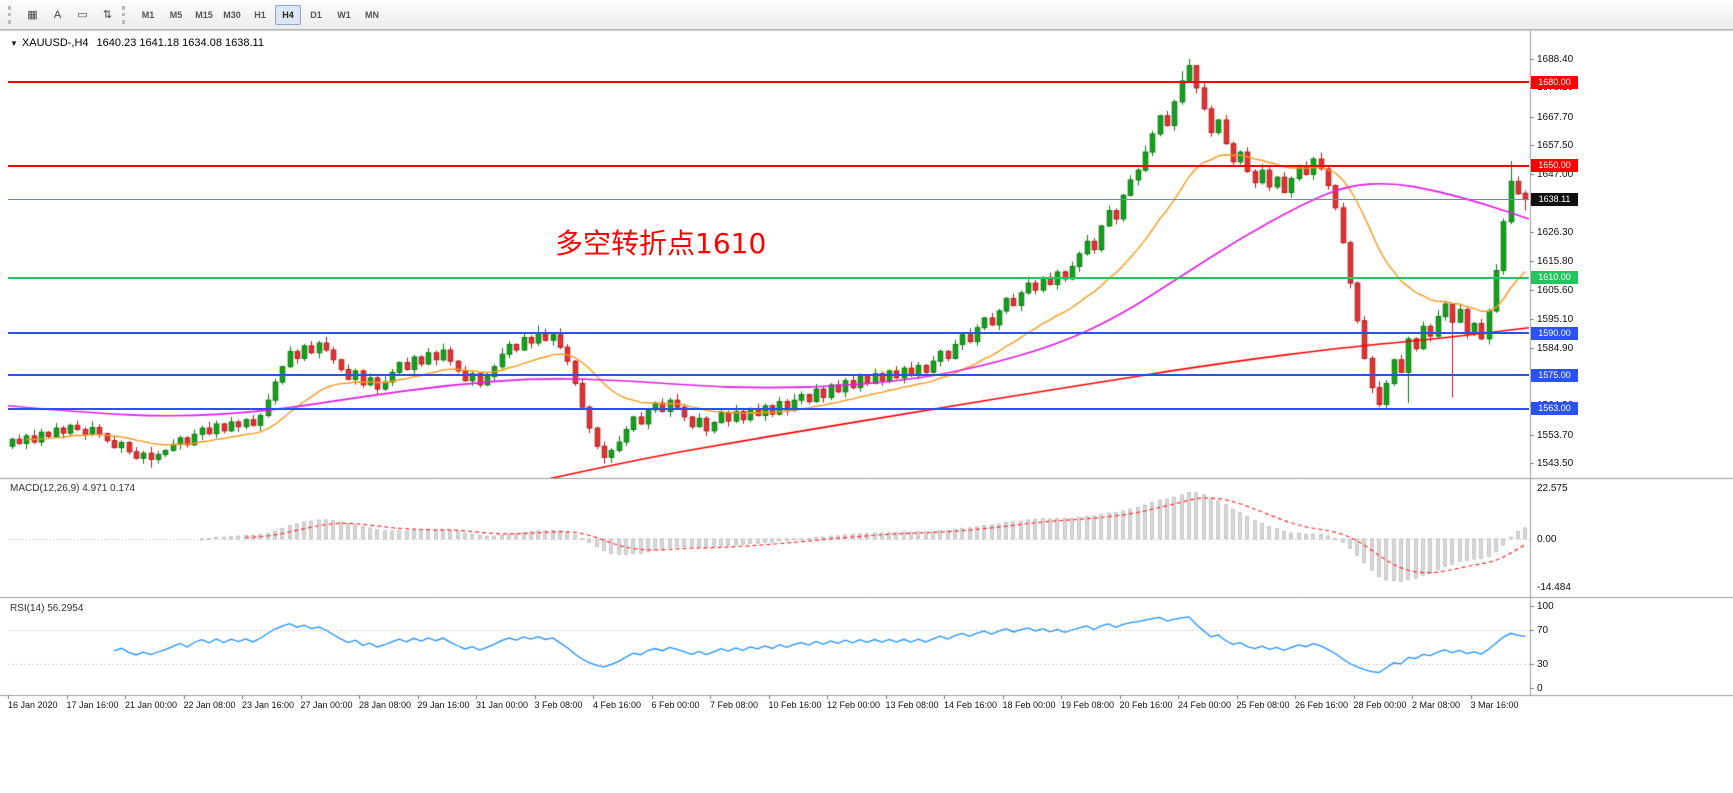 This screenshot has width=1733, height=793. I want to click on time-label: 28 Feb 00:00, so click(1380, 705).